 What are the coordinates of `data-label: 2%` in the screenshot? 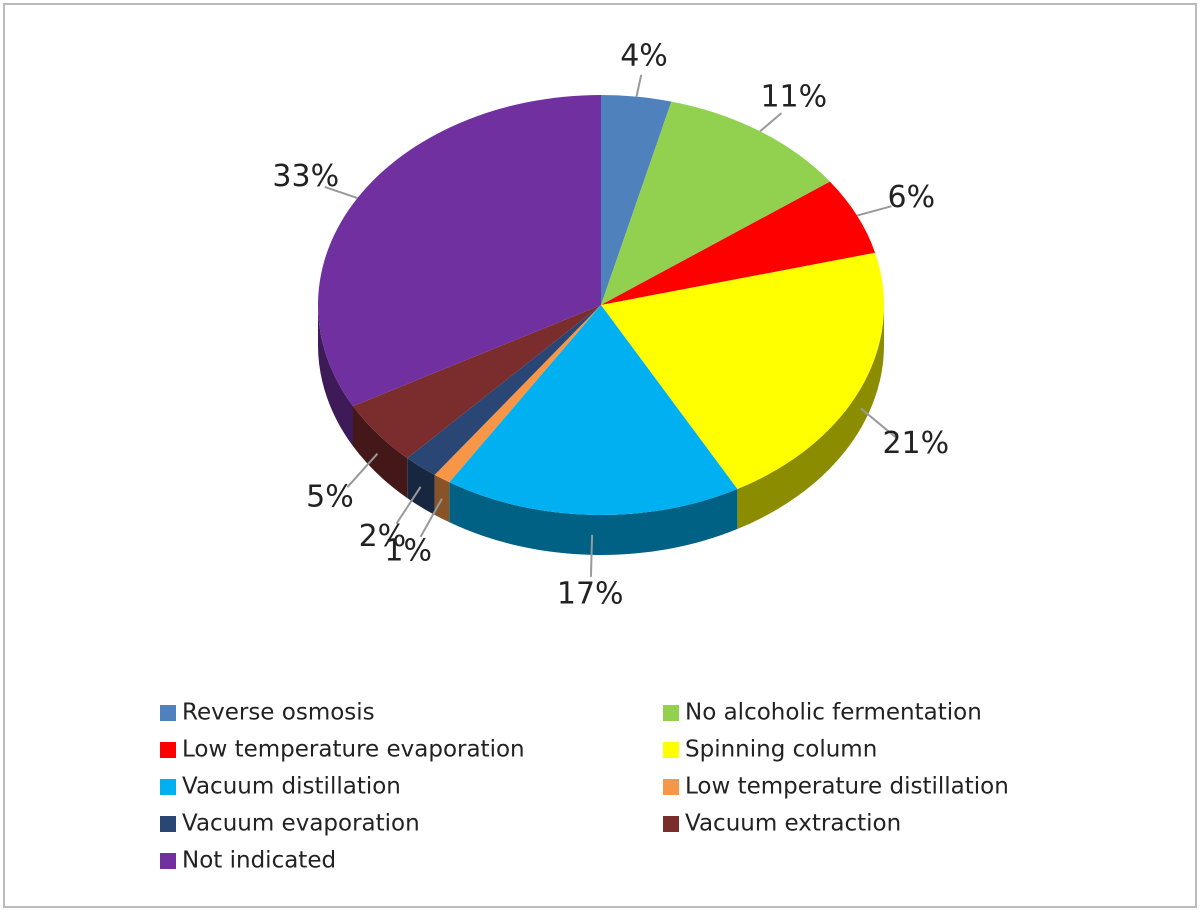 It's located at (383, 536).